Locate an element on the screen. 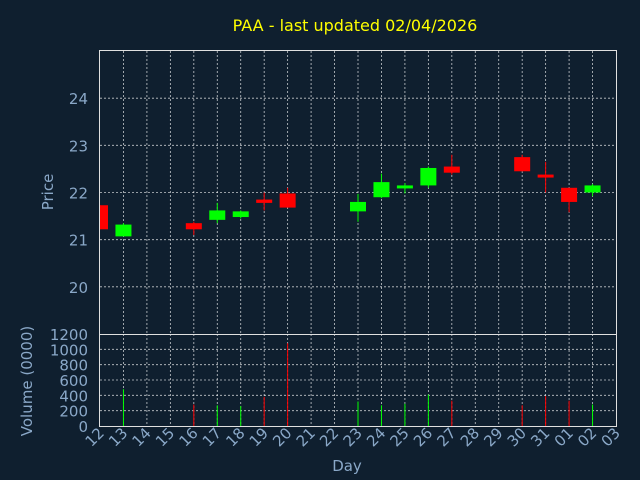  x-tick-label: 18 is located at coordinates (235, 437).